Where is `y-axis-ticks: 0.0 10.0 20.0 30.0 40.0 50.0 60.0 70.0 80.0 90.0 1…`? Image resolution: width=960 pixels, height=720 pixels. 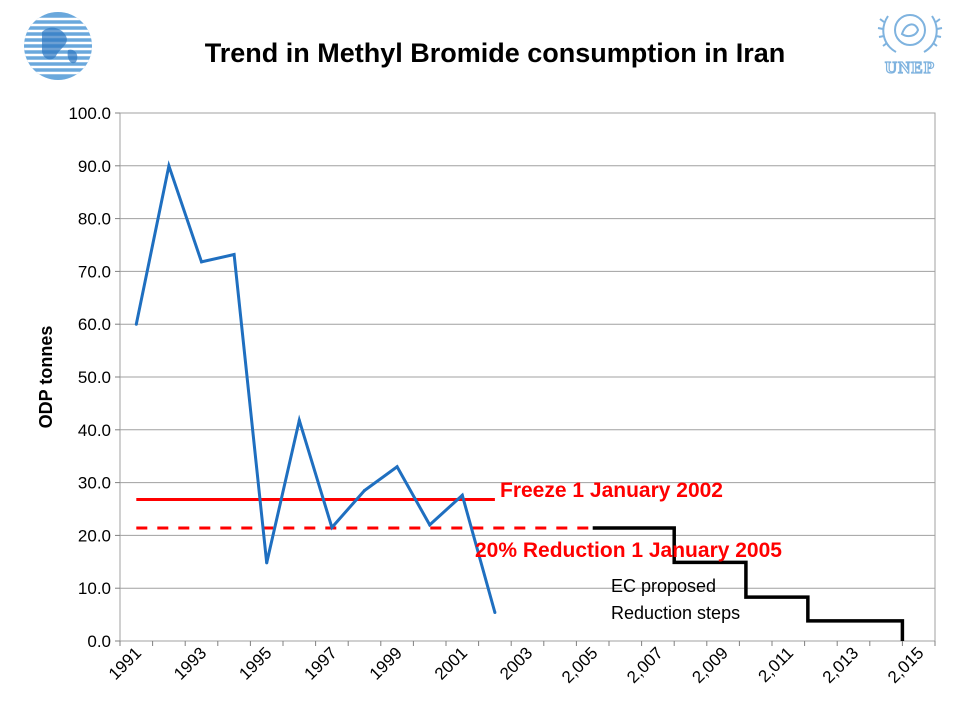
y-axis-ticks: 0.0 10.0 20.0 30.0 40.0 50.0 60.0 70.0 80.0 90.0 1… is located at coordinates (94, 377).